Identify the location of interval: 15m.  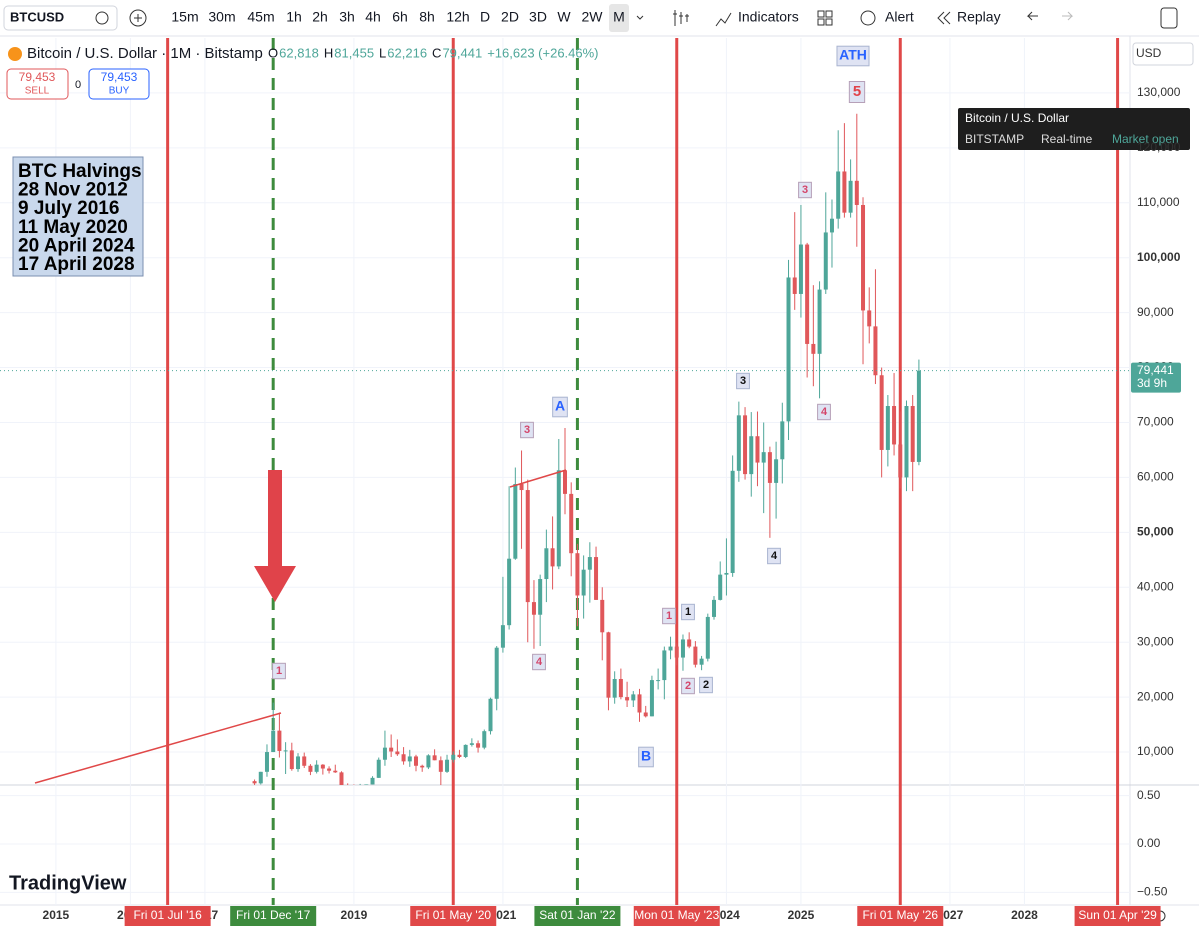
(184, 17).